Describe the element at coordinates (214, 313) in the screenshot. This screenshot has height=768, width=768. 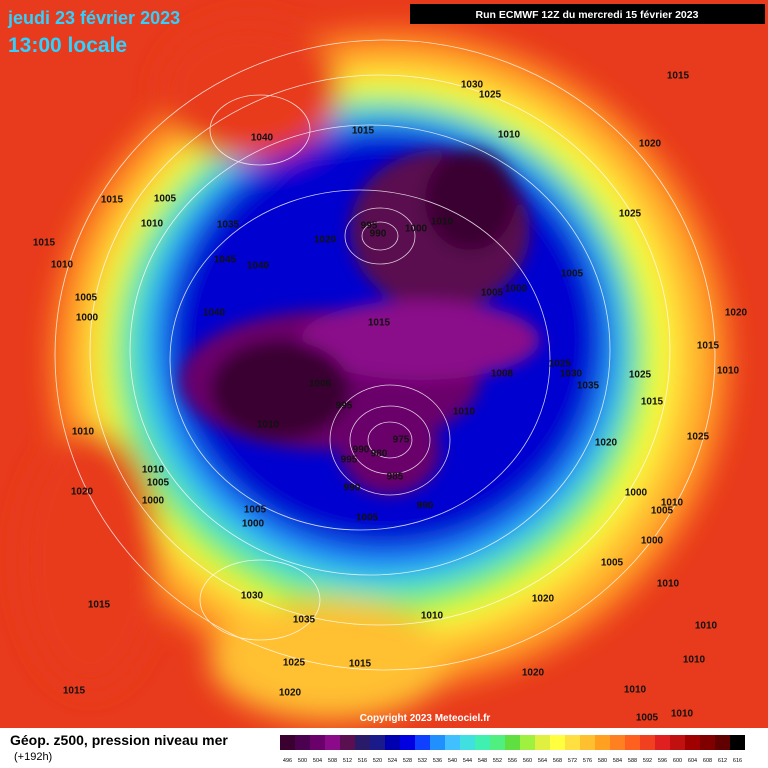
I see `isobar-label: 1040` at that location.